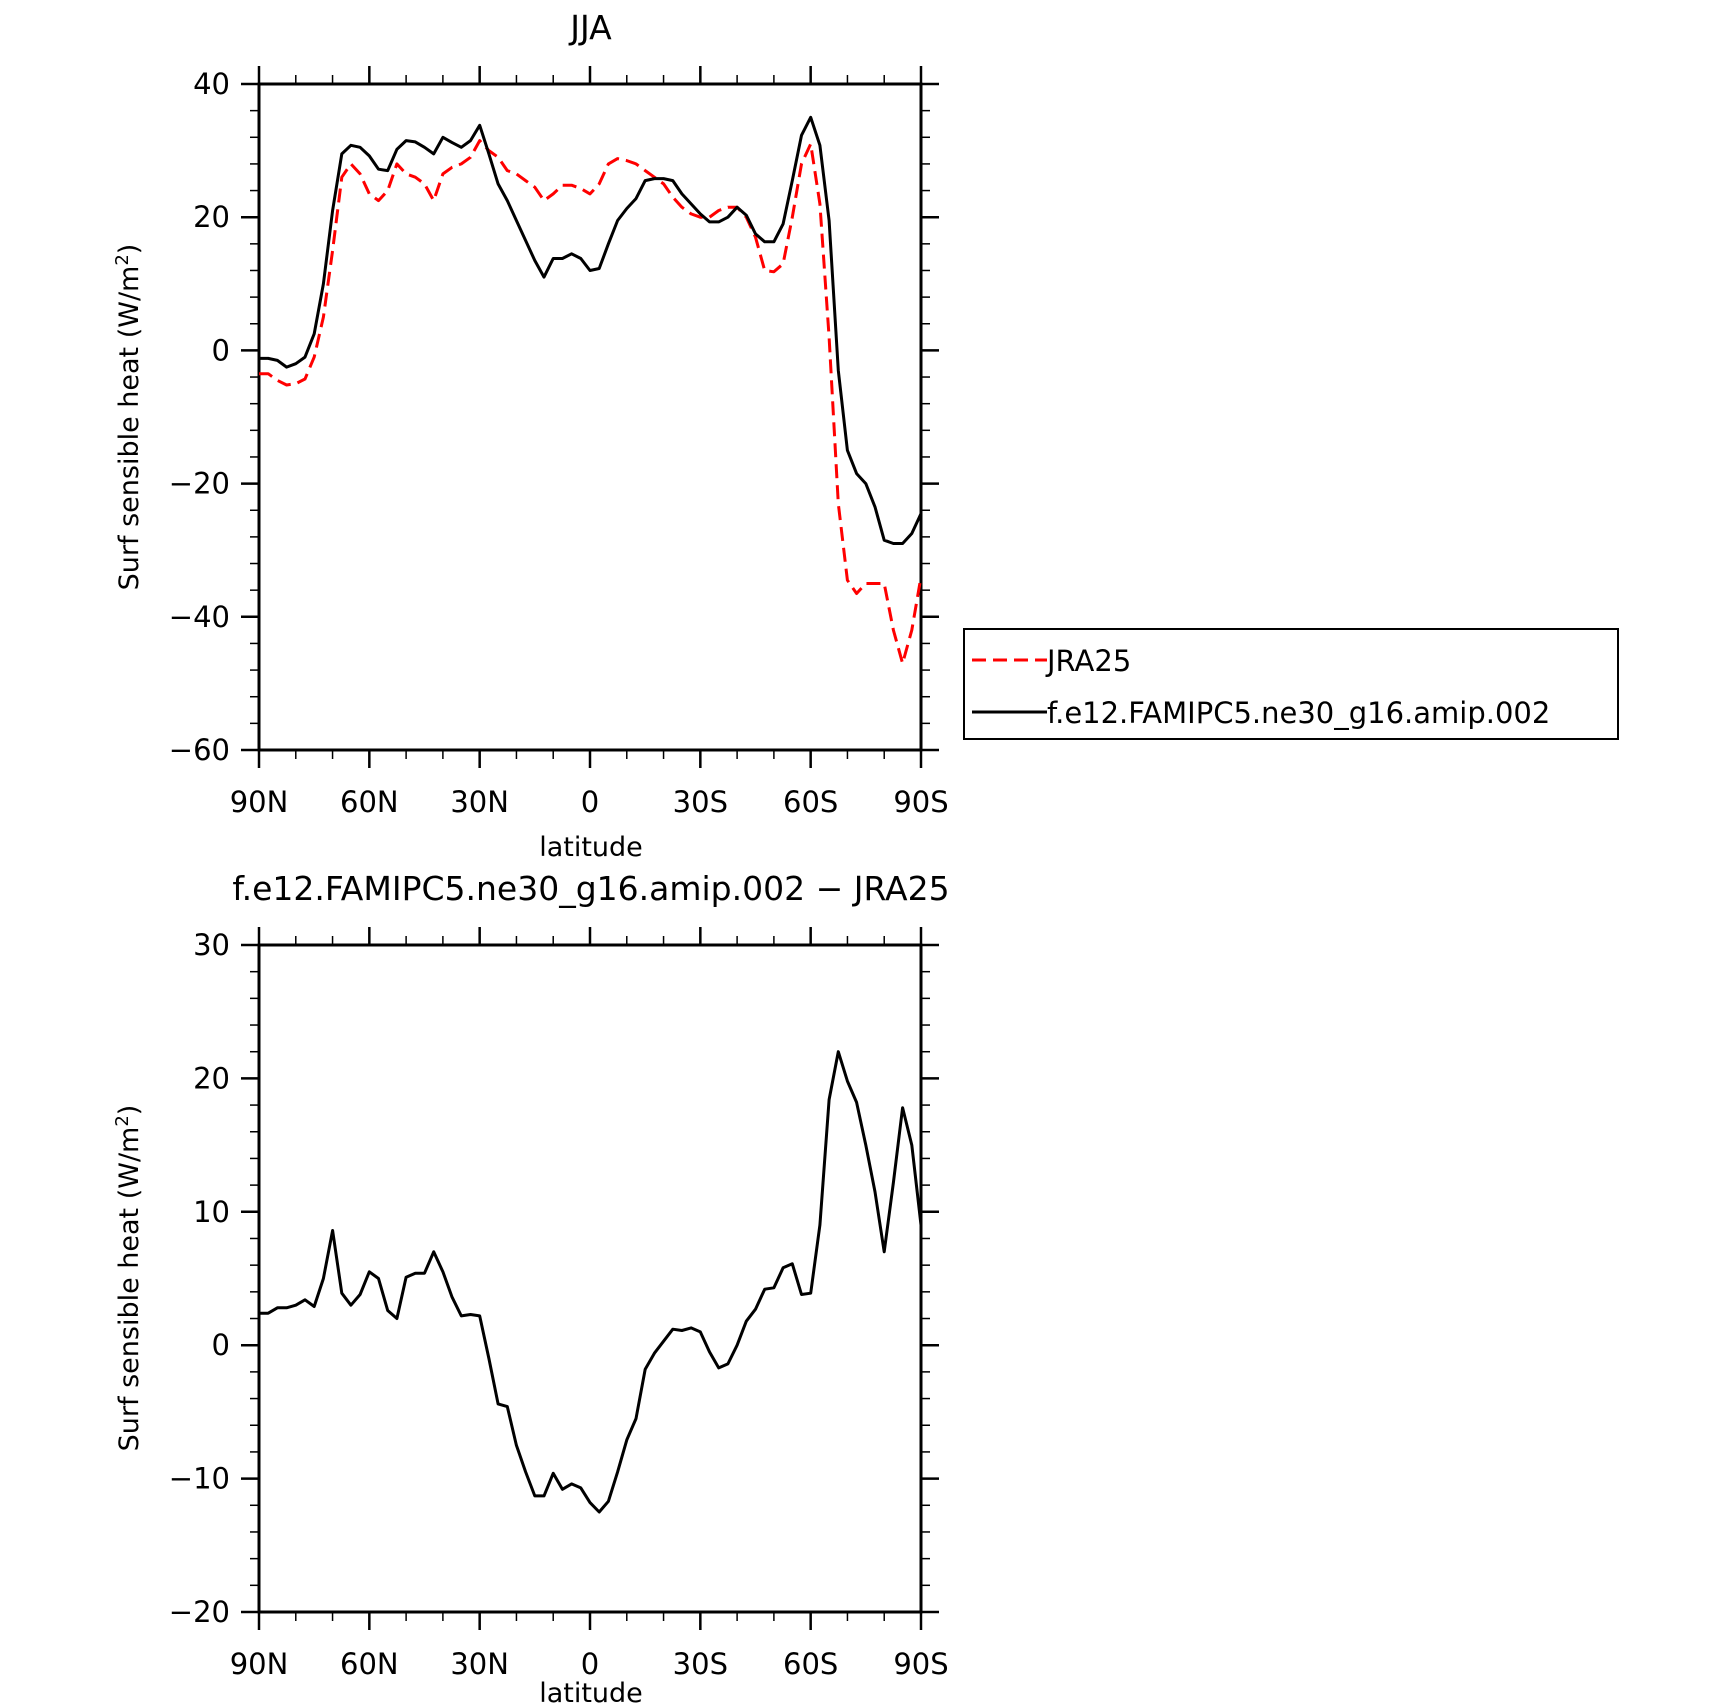 Image resolution: width=1710 pixels, height=1706 pixels. What do you see at coordinates (211, 1212) in the screenshot?
I see `y-tick-label: 10` at bounding box center [211, 1212].